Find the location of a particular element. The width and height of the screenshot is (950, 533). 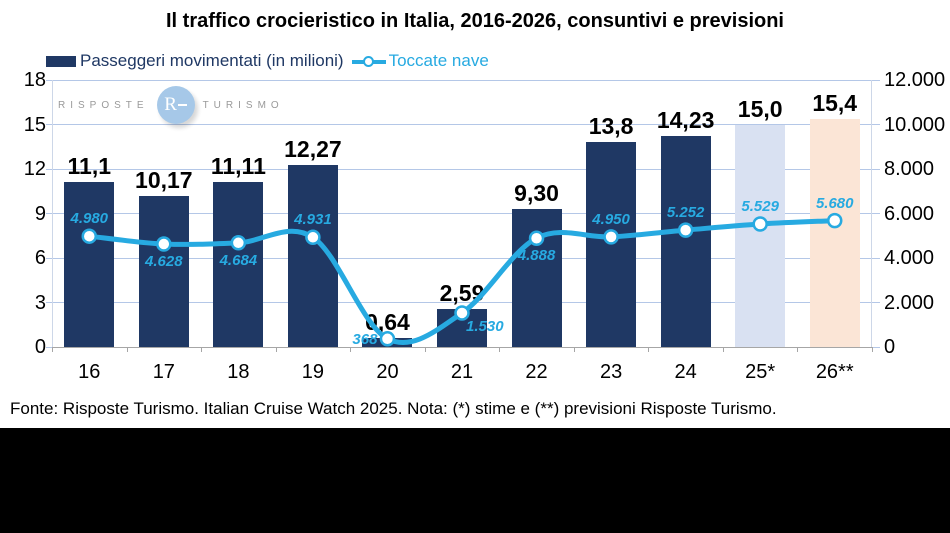

x-tick-label: 21 is located at coordinates (462, 372).